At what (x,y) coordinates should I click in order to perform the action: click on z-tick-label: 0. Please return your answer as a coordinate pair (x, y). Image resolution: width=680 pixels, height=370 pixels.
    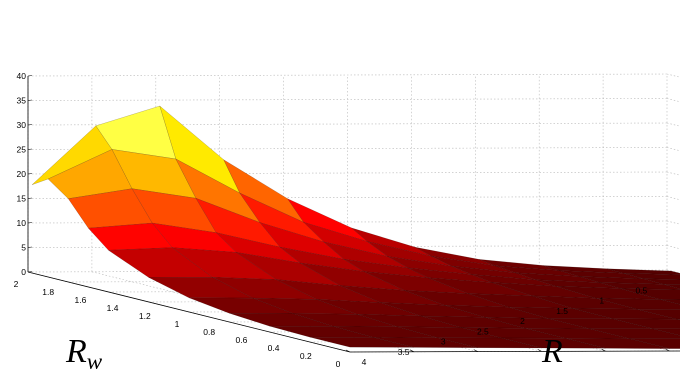
    Looking at the image, I should click on (23, 272).